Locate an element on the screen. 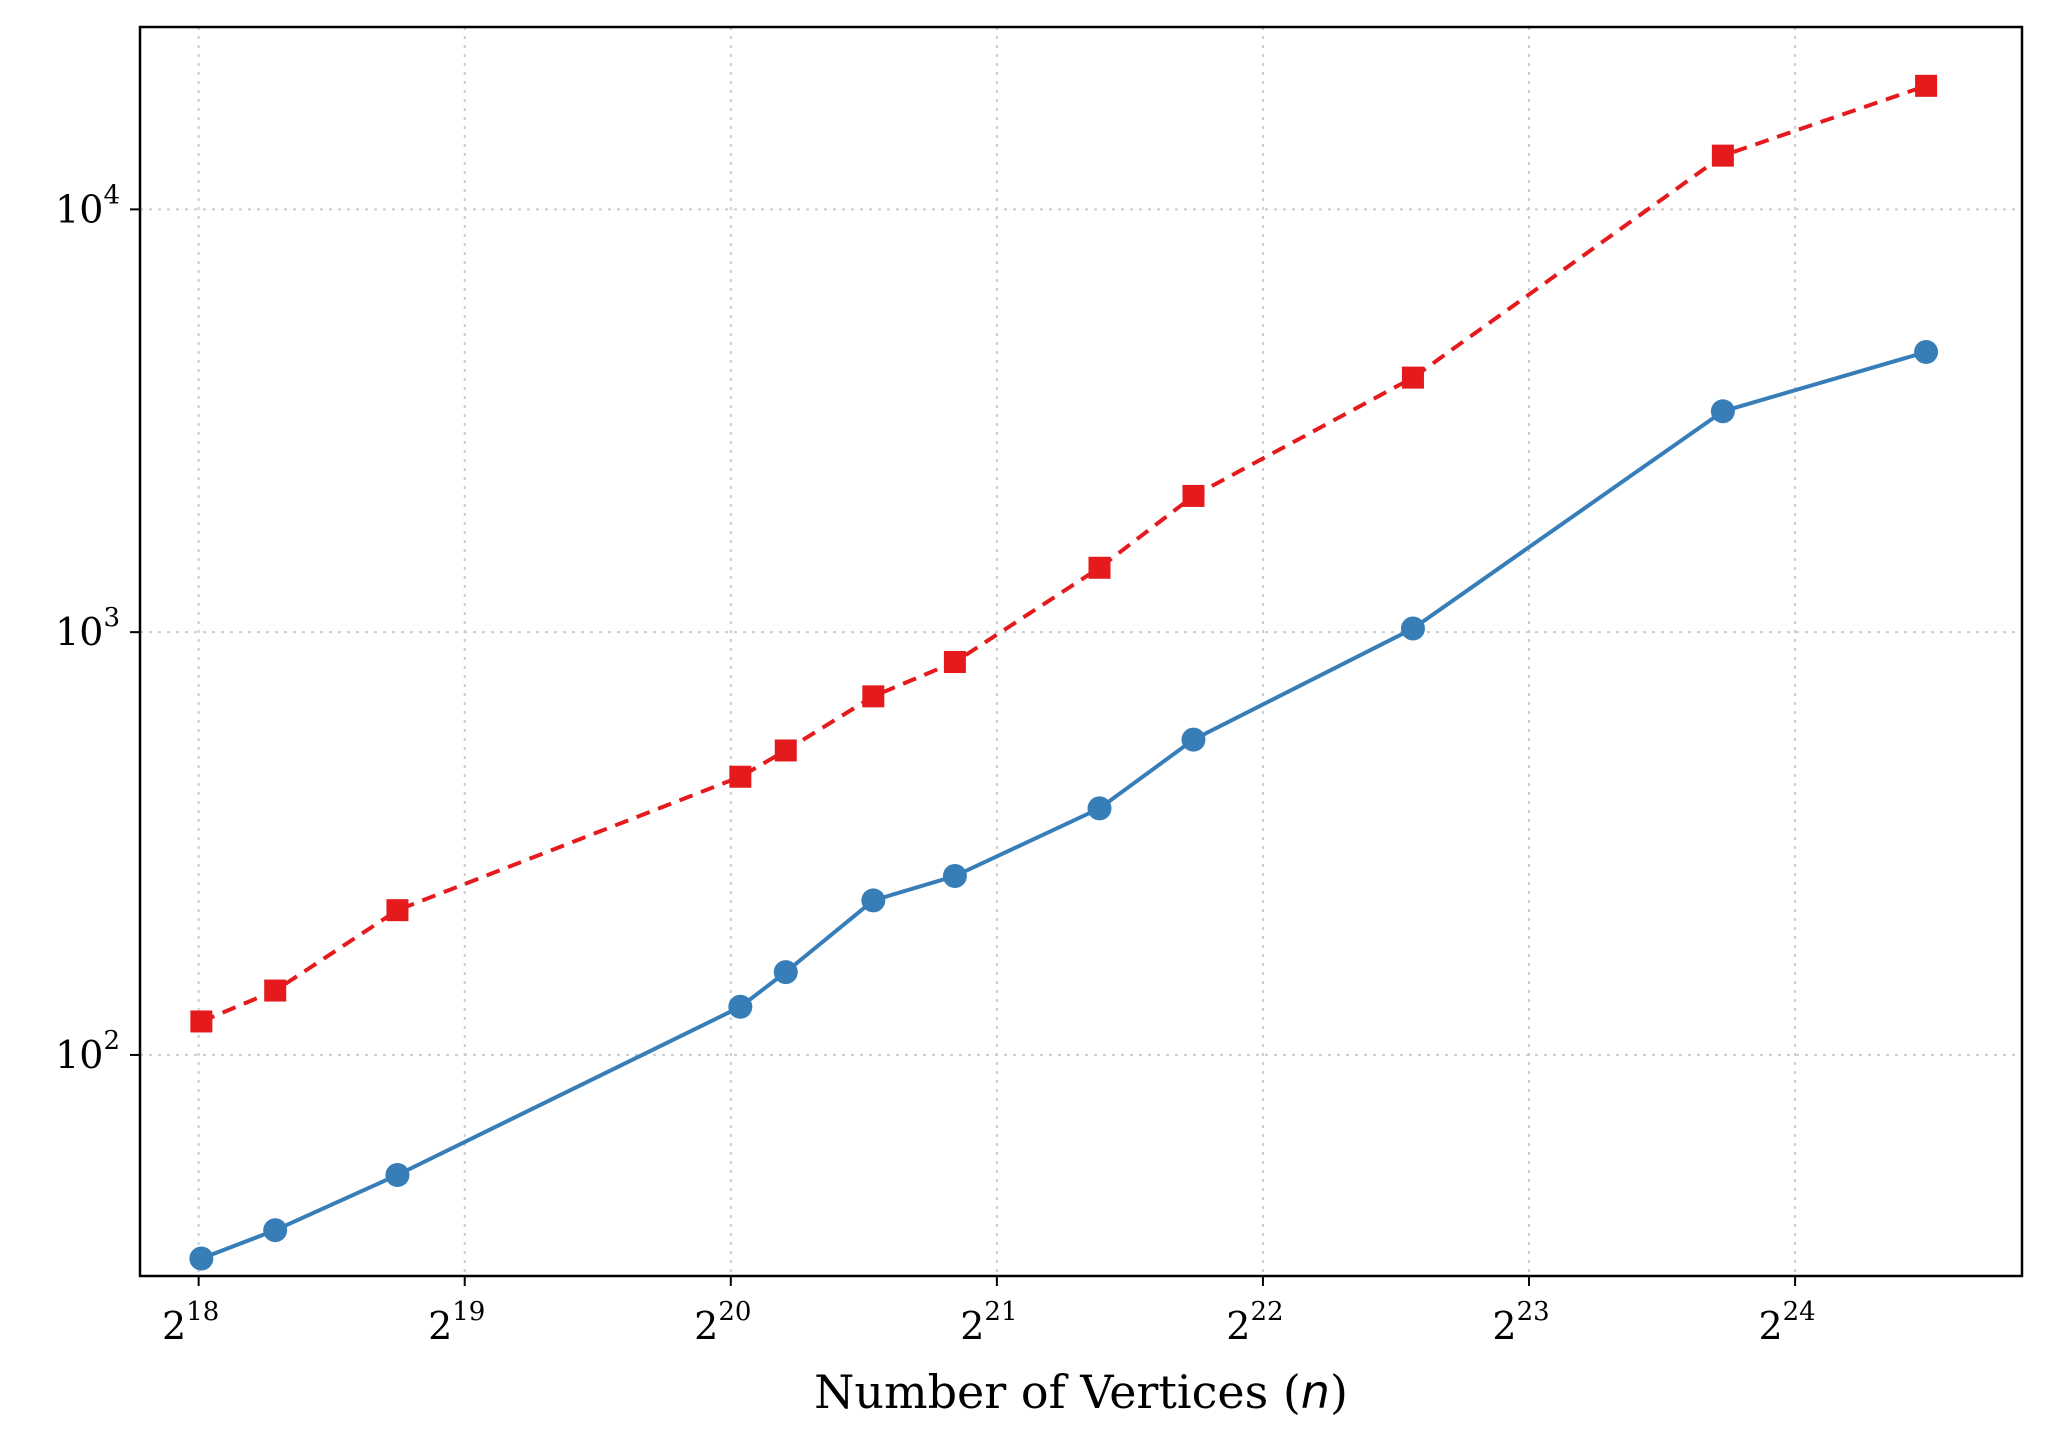  x-axis-label-text: Number of Vertices is located at coordinates (1041, 1392).